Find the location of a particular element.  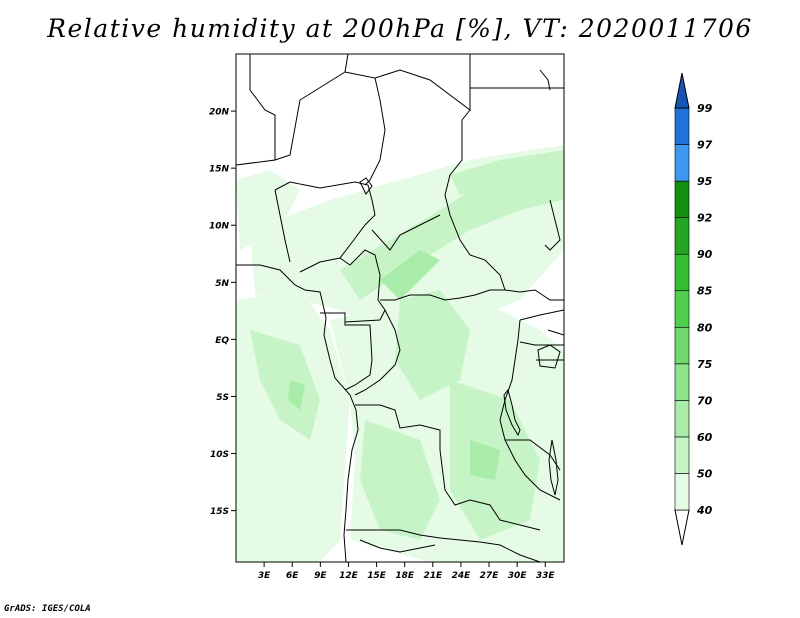

lake-tanganyika is located at coordinates (512, 412).